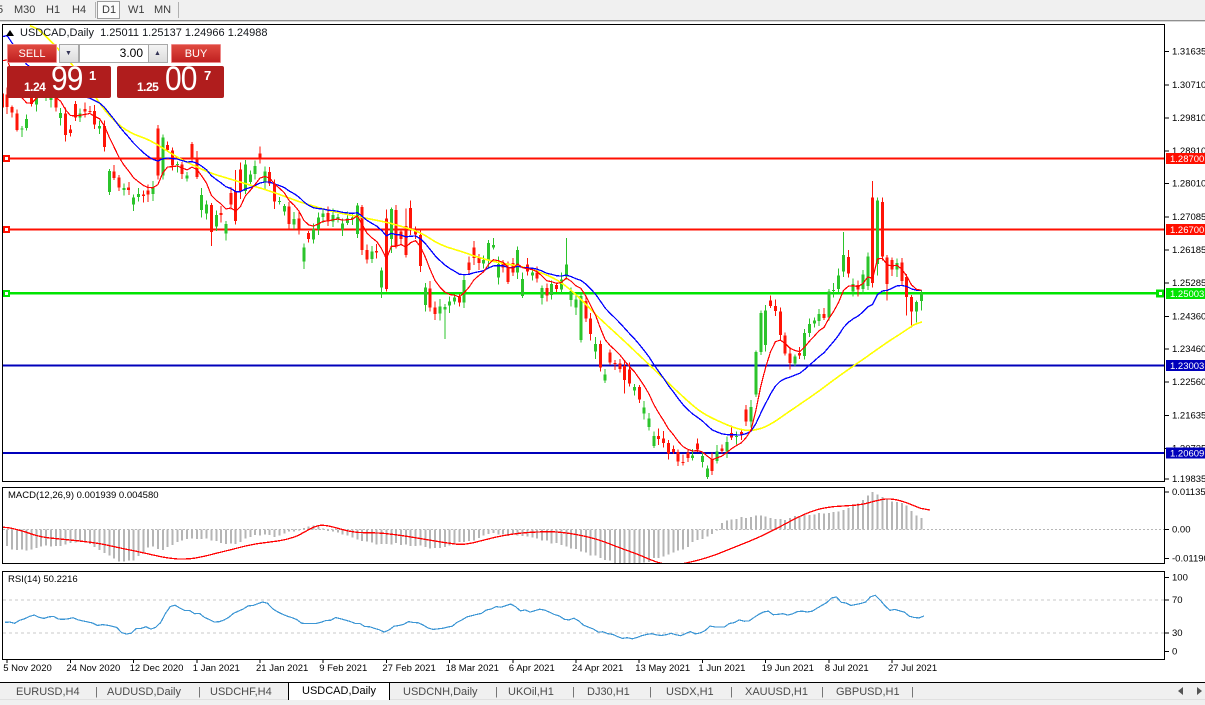 Image resolution: width=1205 pixels, height=705 pixels. What do you see at coordinates (1188, 416) in the screenshot?
I see `svg-text: 1.21635` at bounding box center [1188, 416].